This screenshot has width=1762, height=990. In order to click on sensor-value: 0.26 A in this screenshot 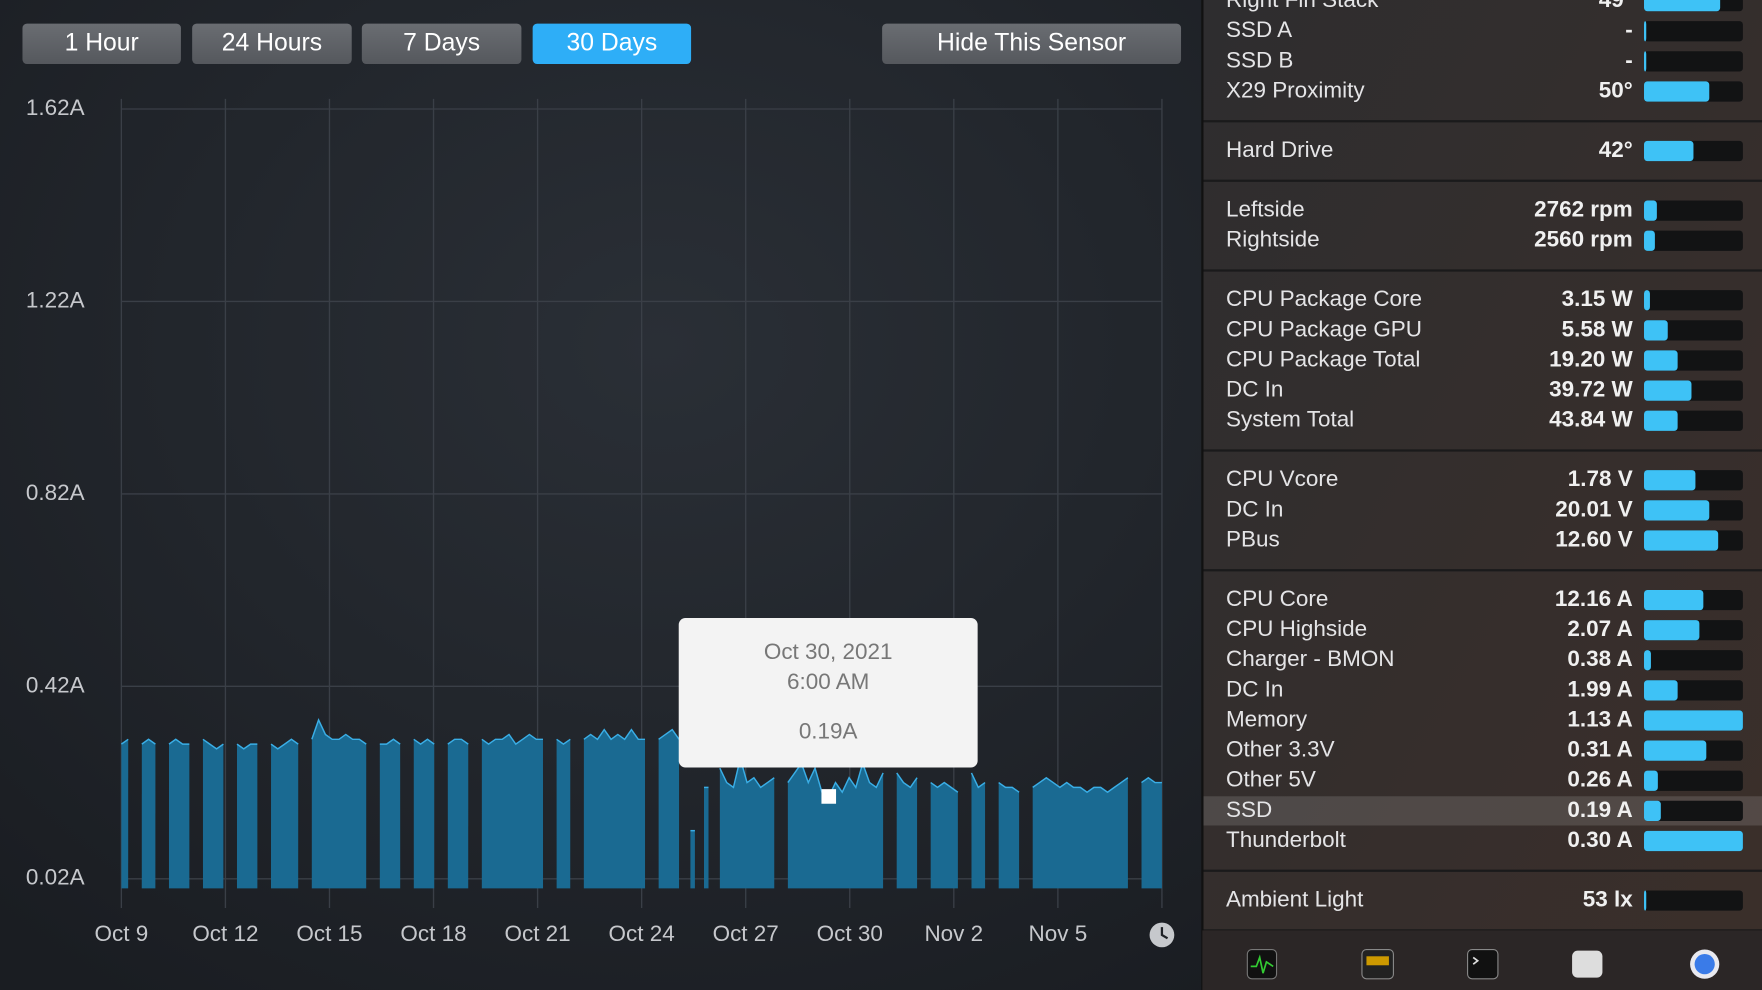, I will do `click(1599, 779)`.